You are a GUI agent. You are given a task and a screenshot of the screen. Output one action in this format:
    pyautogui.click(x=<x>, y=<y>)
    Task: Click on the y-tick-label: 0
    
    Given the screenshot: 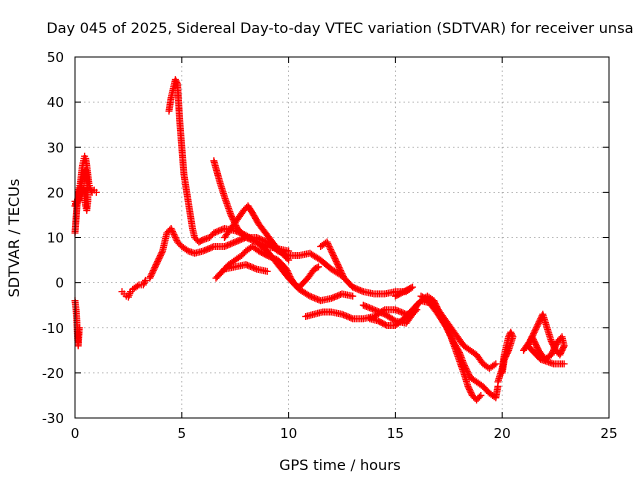 What is the action you would take?
    pyautogui.click(x=59, y=284)
    